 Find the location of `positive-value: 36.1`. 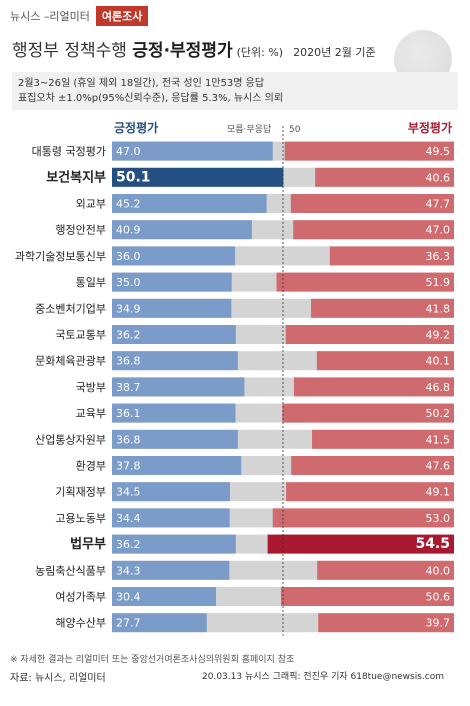

positive-value: 36.1 is located at coordinates (128, 413).